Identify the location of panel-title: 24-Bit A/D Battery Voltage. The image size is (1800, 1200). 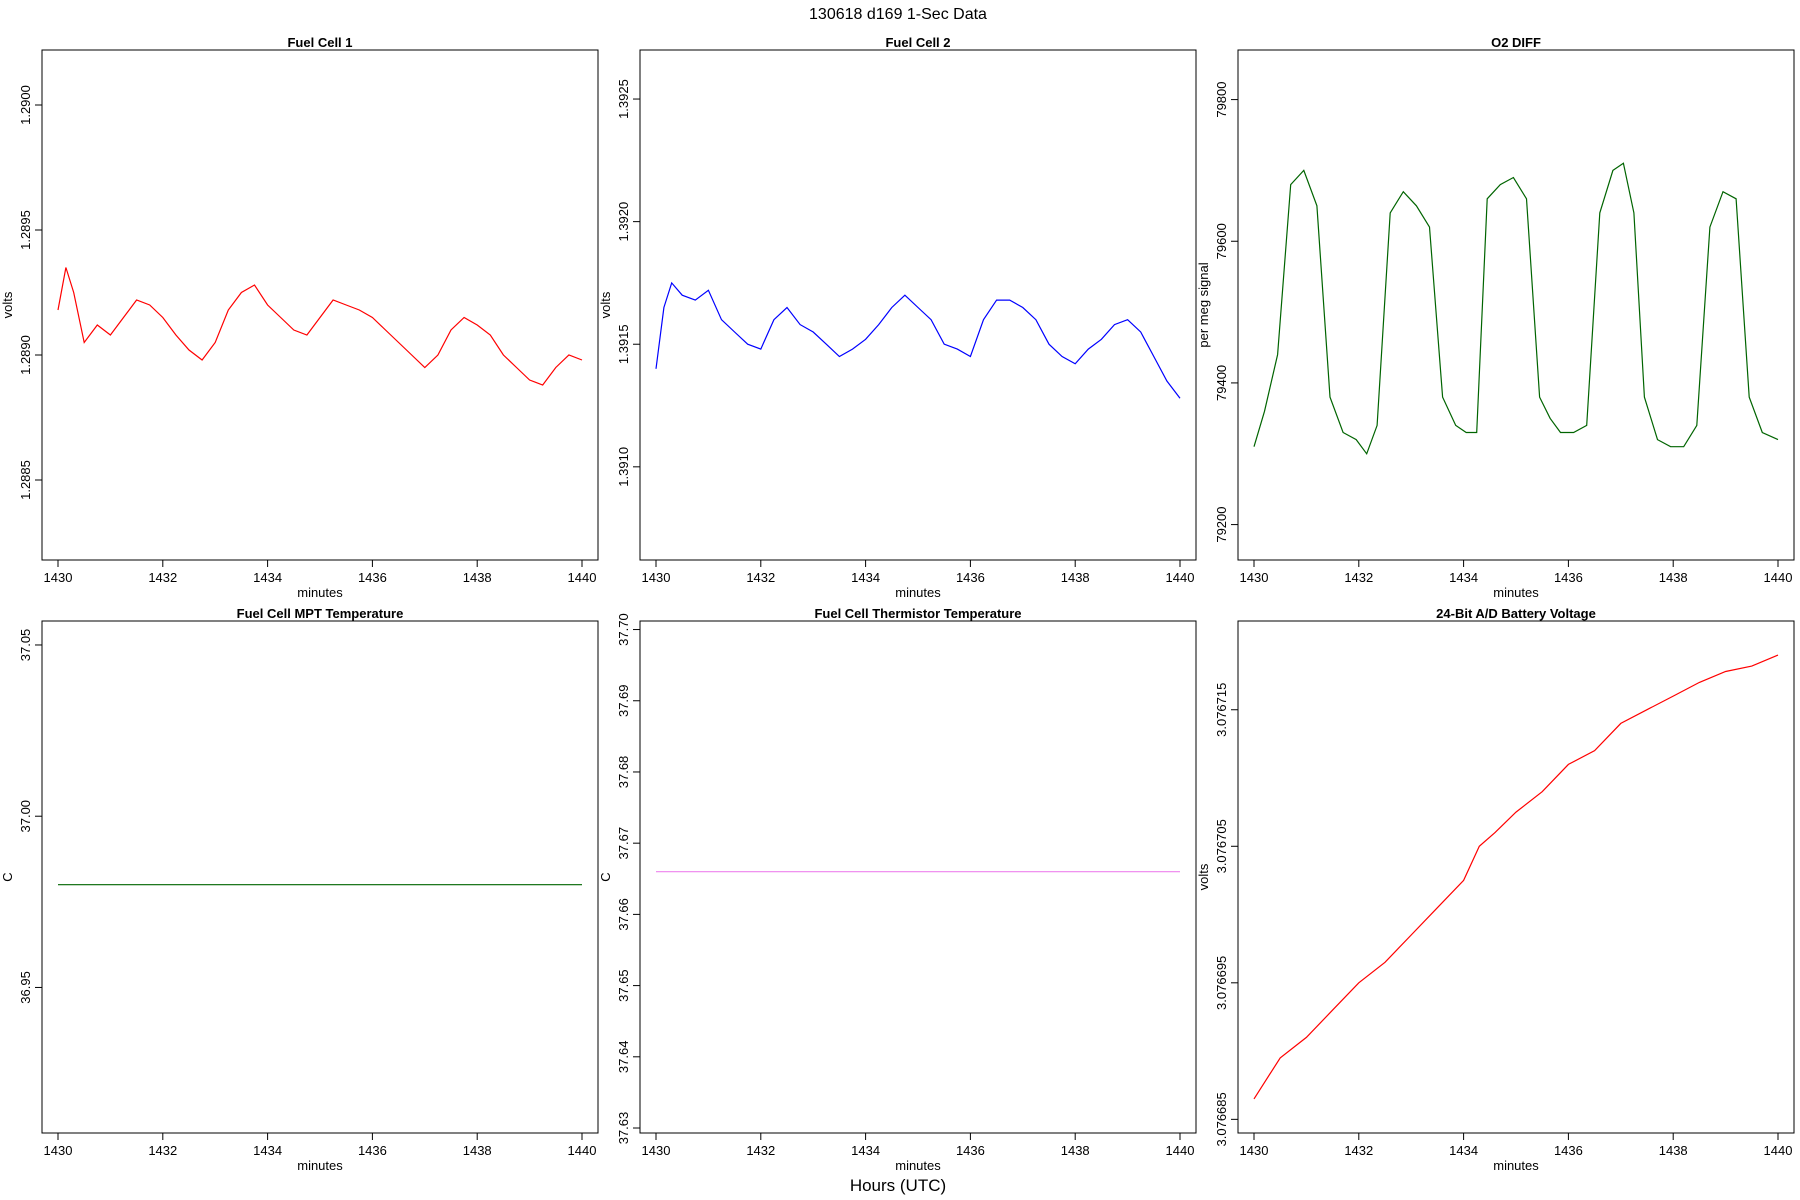
(1516, 613).